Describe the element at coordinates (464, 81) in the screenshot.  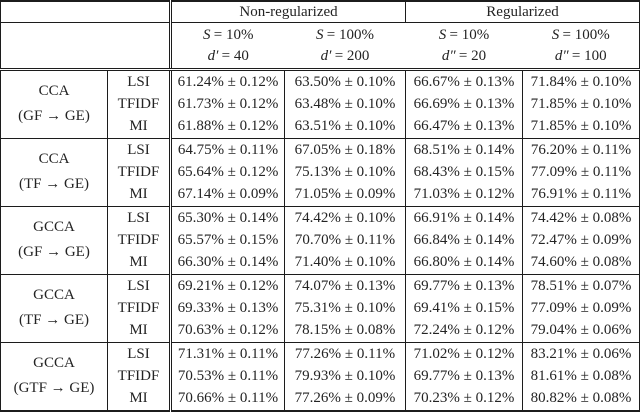
I see `value-cell: 66.67% ± 0.13%` at that location.